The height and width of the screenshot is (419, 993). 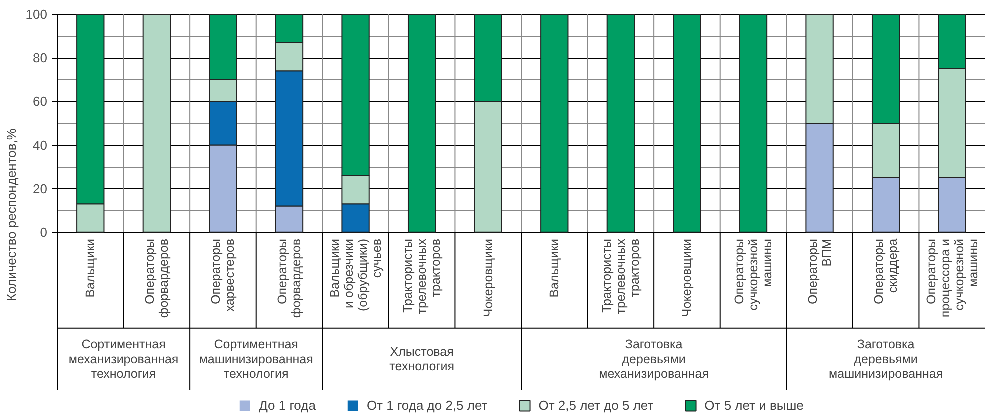 What do you see at coordinates (223, 275) in the screenshot?
I see `x-tick-label: Операторы харвестеров` at bounding box center [223, 275].